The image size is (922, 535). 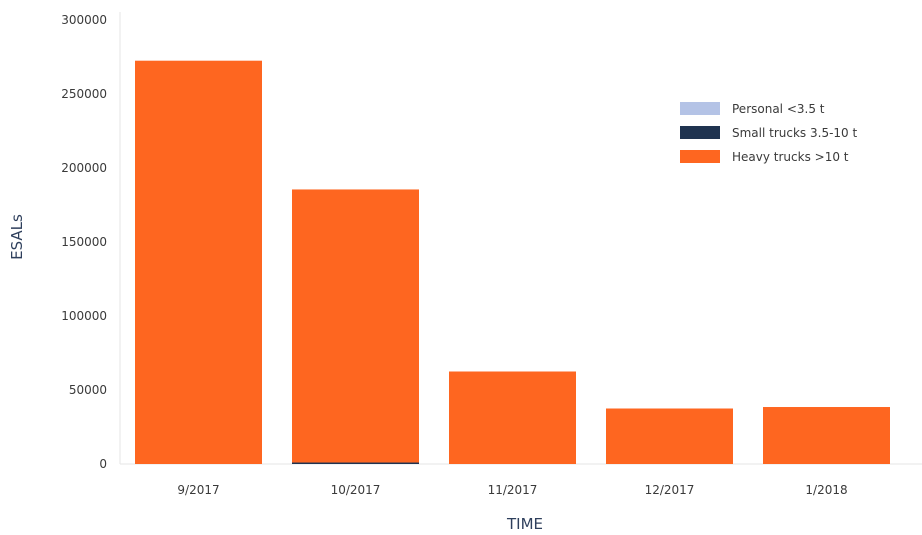 I want to click on x-tick-label: 11/2017, so click(x=513, y=490).